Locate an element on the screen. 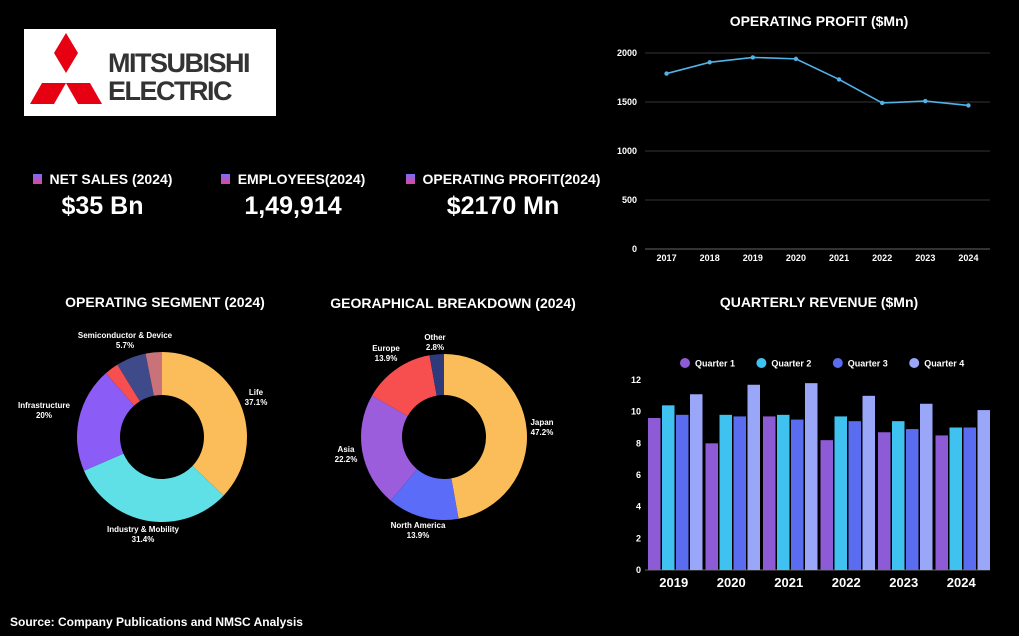  slice-value-label: 31.4% is located at coordinates (143, 539).